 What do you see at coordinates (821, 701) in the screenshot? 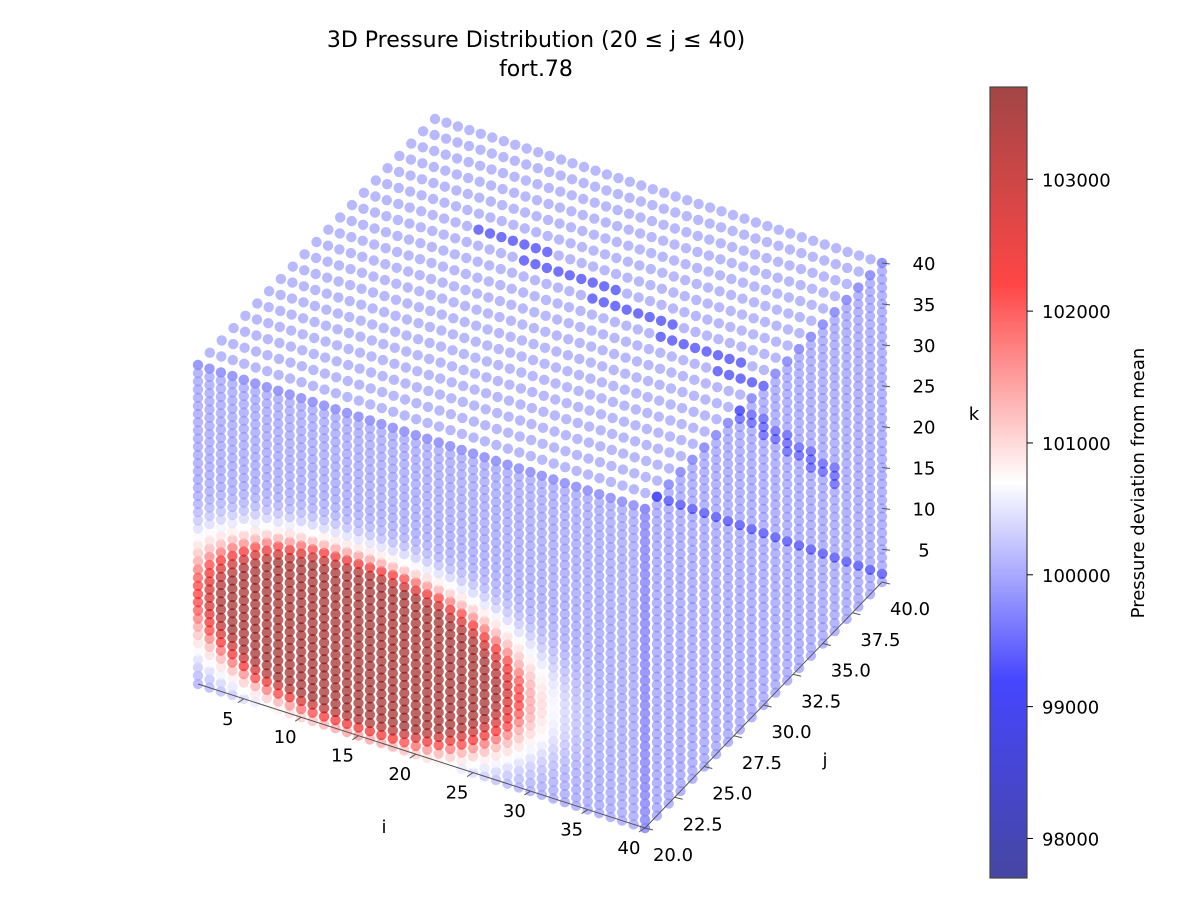
I see `j-tick-label: 32.5` at bounding box center [821, 701].